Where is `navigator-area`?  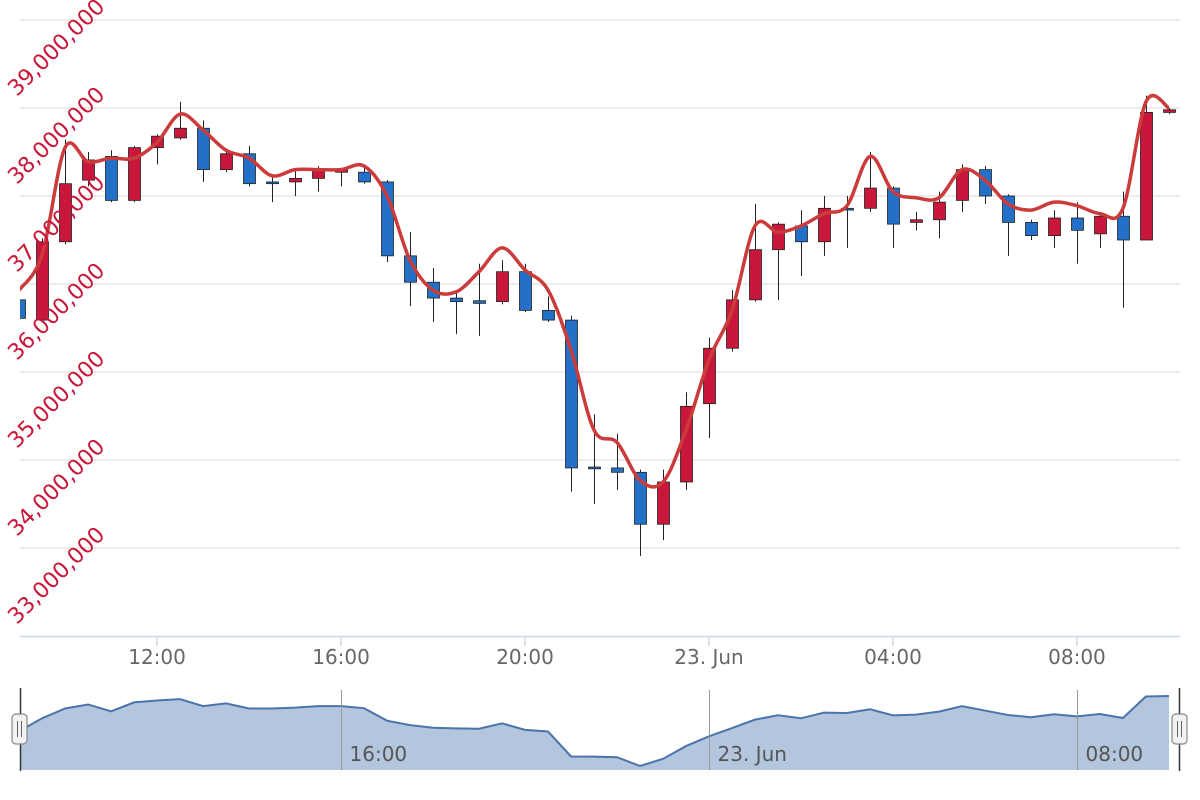
navigator-area is located at coordinates (594, 733).